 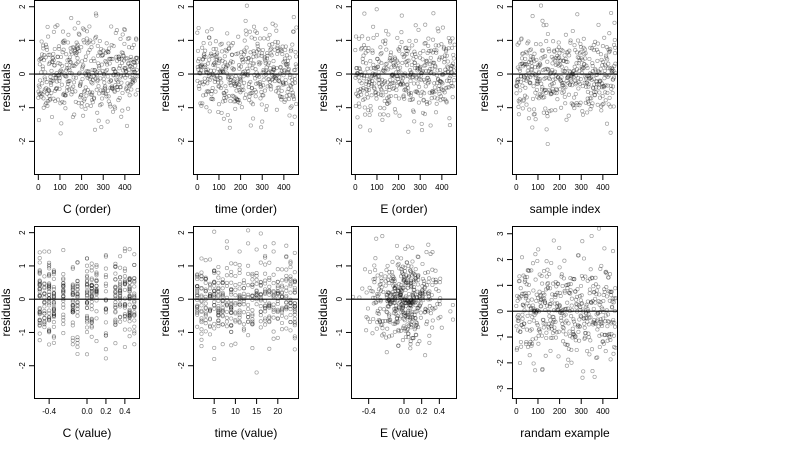 I want to click on y-axis-label: residuals, so click(x=6, y=87).